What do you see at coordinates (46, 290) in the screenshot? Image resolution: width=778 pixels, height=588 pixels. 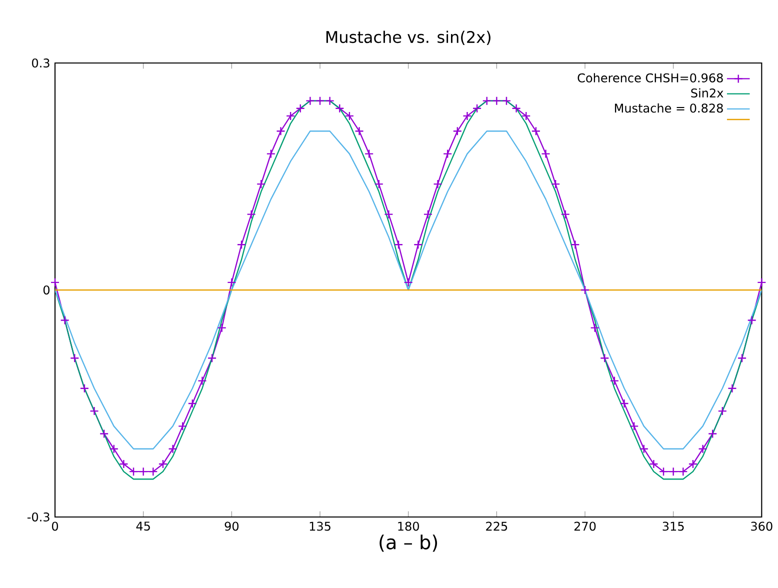 I see `y-tick-label: 0` at bounding box center [46, 290].